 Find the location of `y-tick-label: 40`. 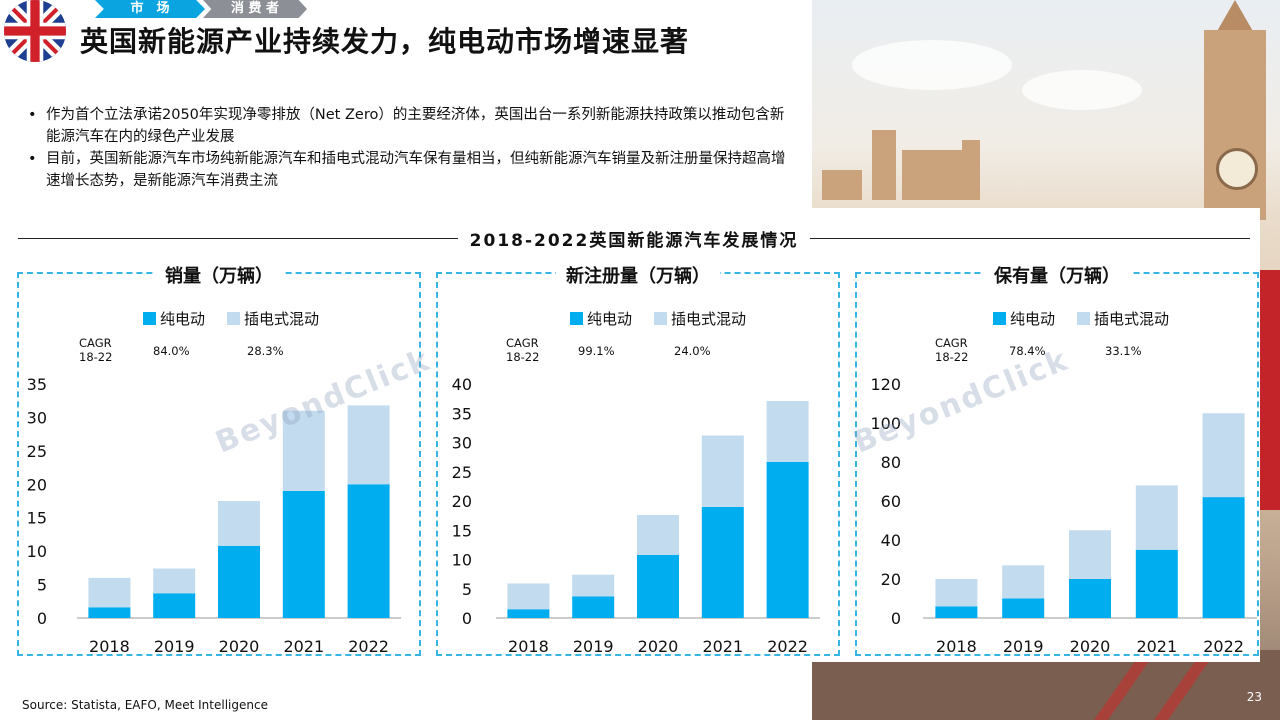

y-tick-label: 40 is located at coordinates (462, 384).